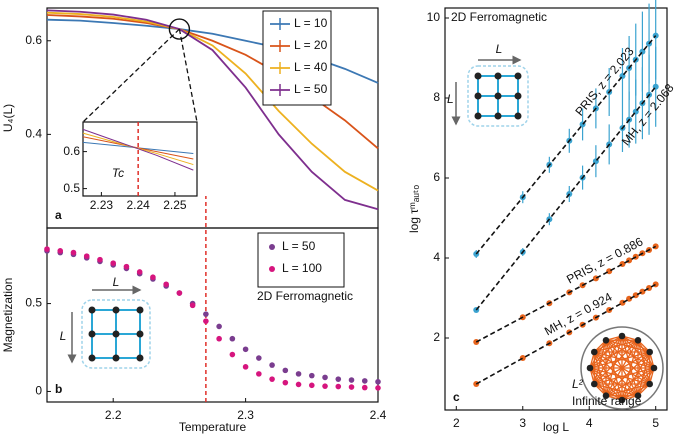  I want to click on legend-box, so click(301, 260).